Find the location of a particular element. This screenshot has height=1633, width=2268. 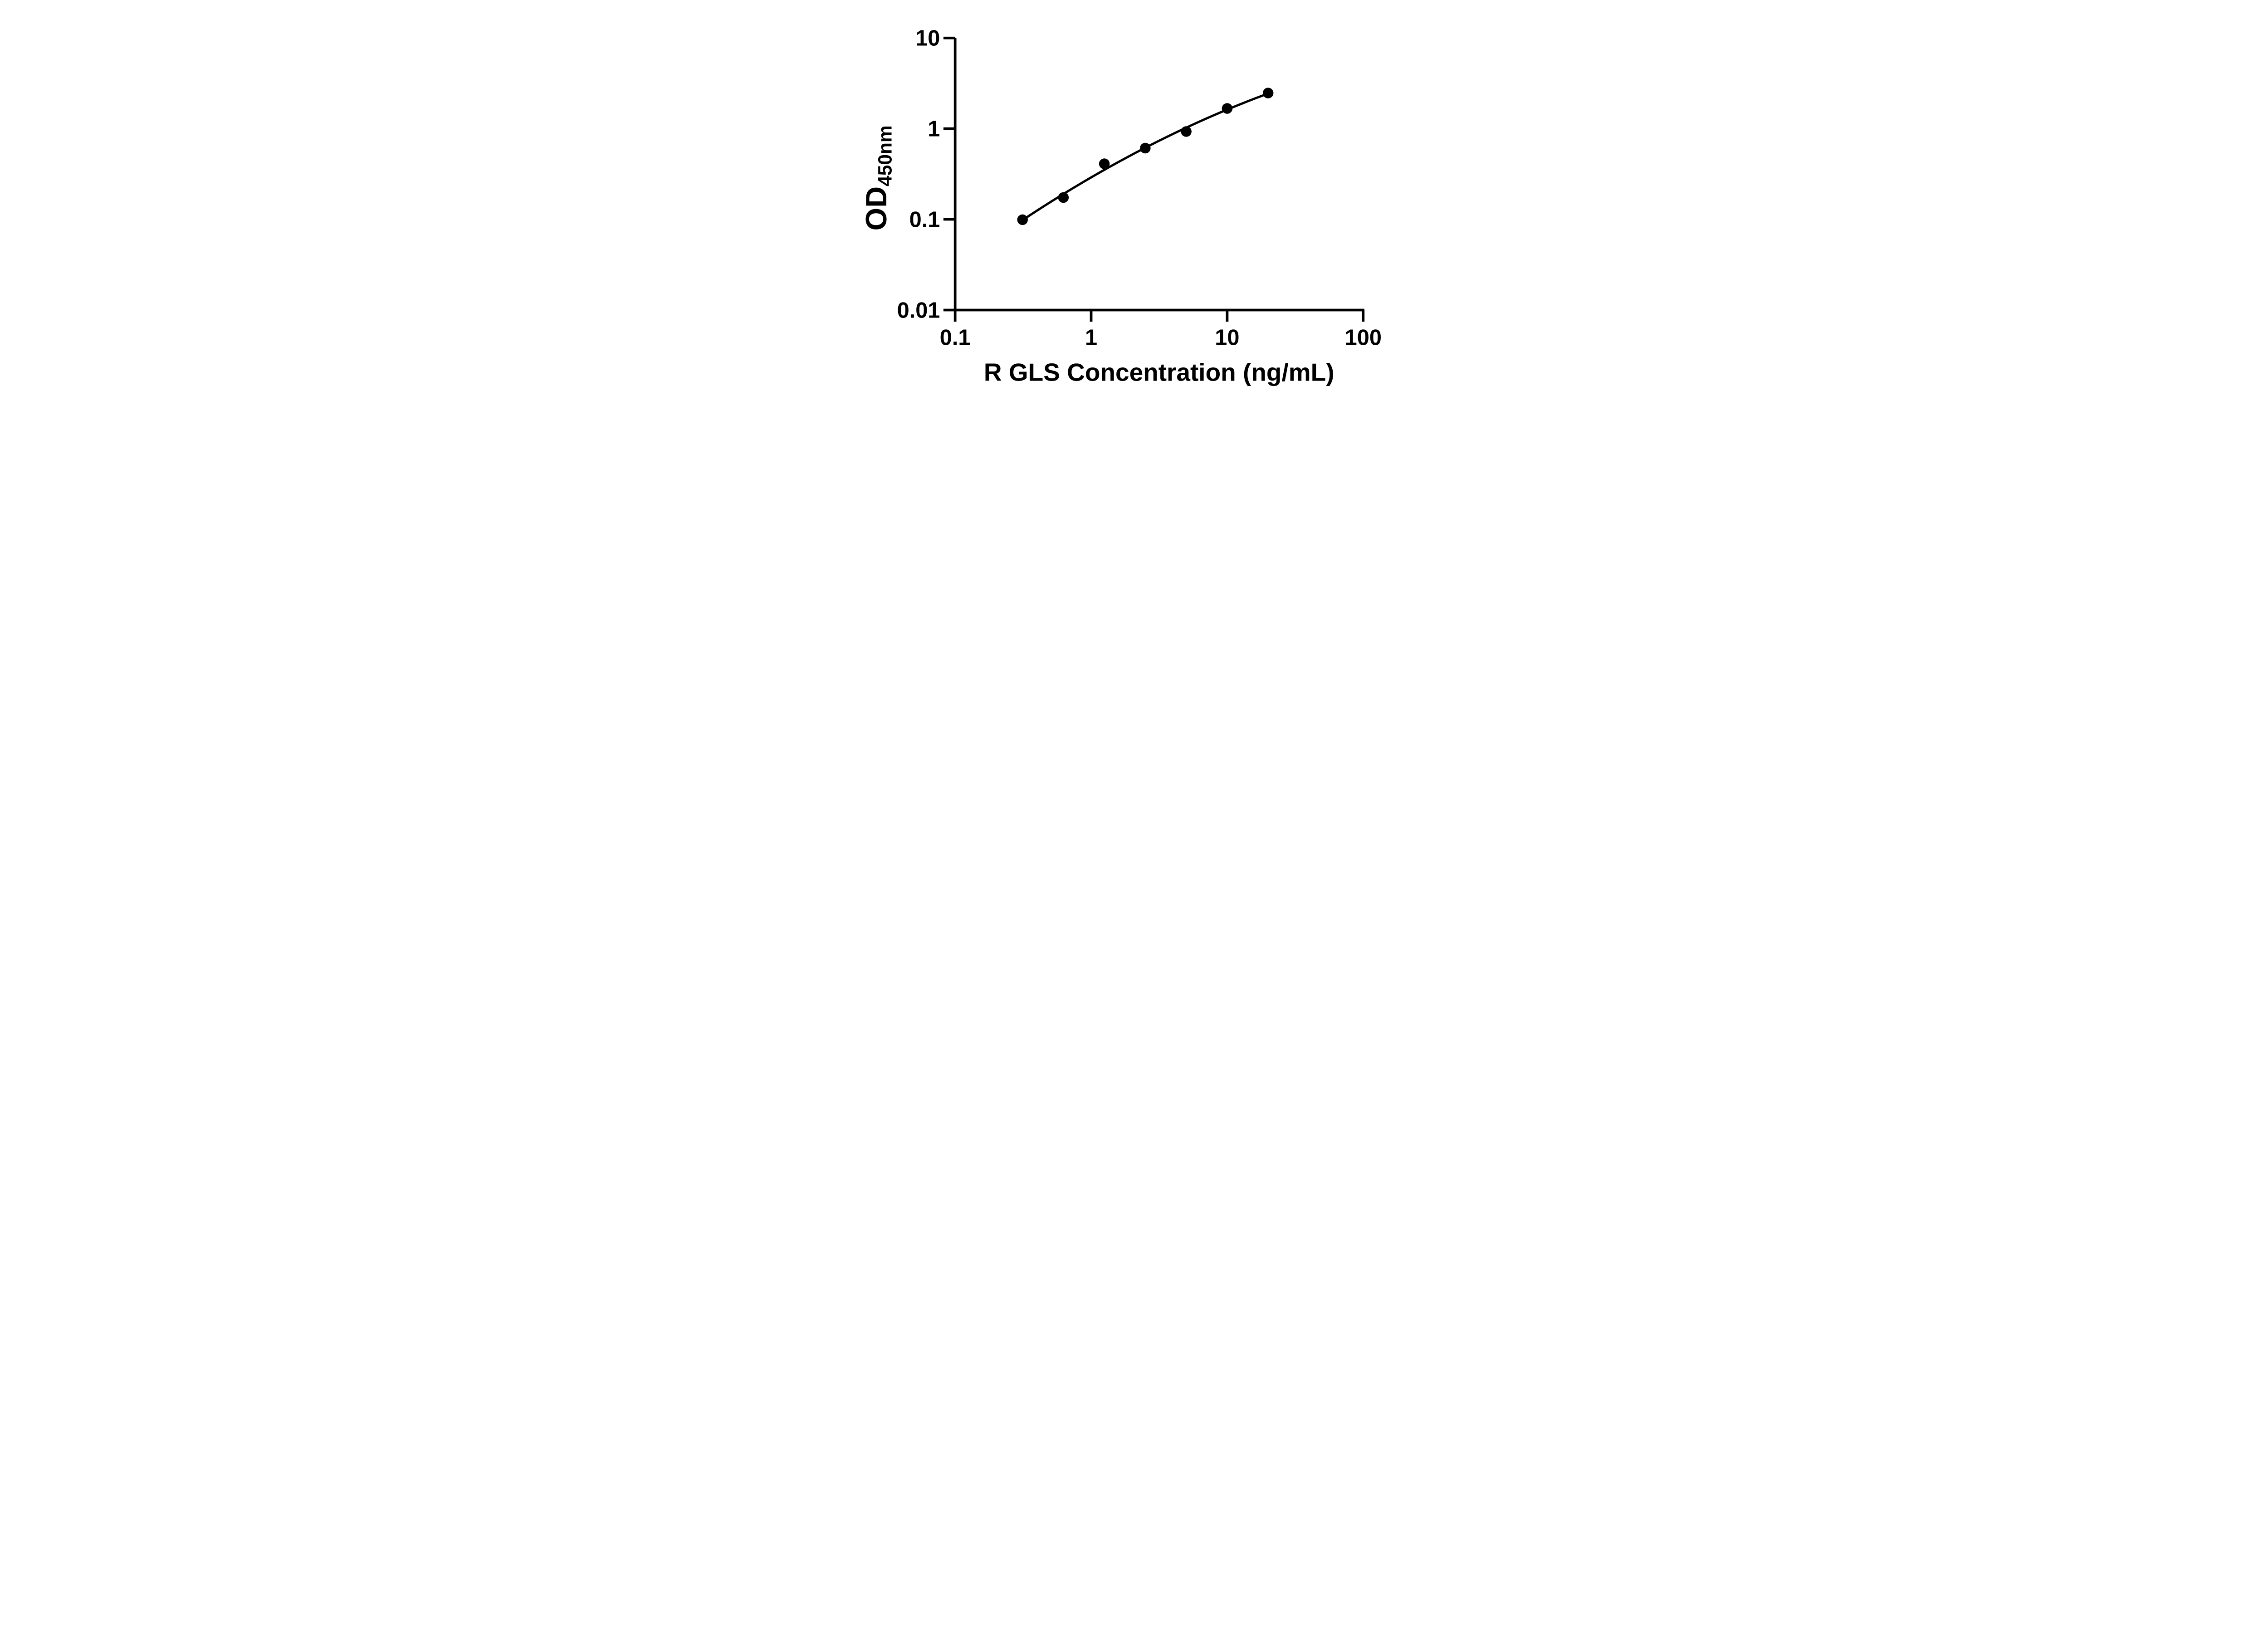

y-axis-title-main: OD is located at coordinates (877, 208).